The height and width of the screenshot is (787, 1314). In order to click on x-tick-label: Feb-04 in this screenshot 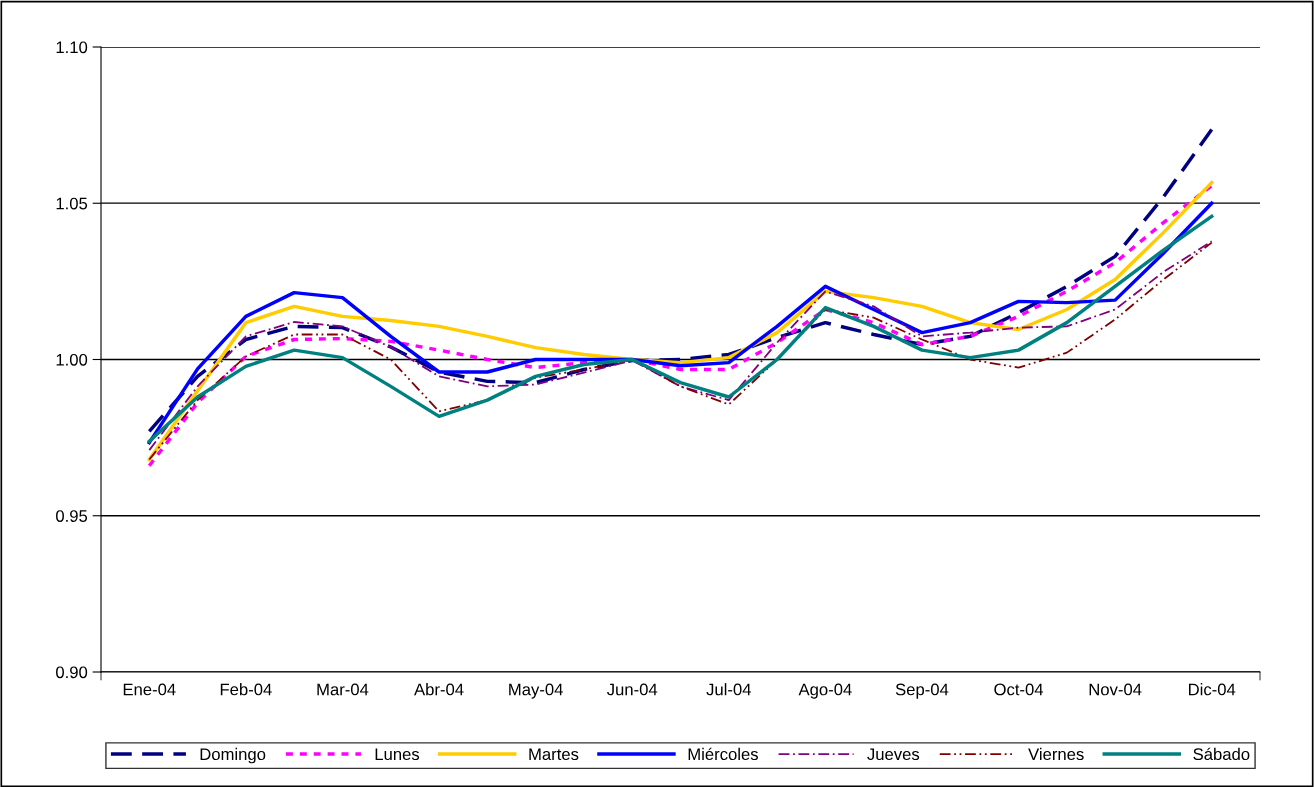, I will do `click(246, 689)`.